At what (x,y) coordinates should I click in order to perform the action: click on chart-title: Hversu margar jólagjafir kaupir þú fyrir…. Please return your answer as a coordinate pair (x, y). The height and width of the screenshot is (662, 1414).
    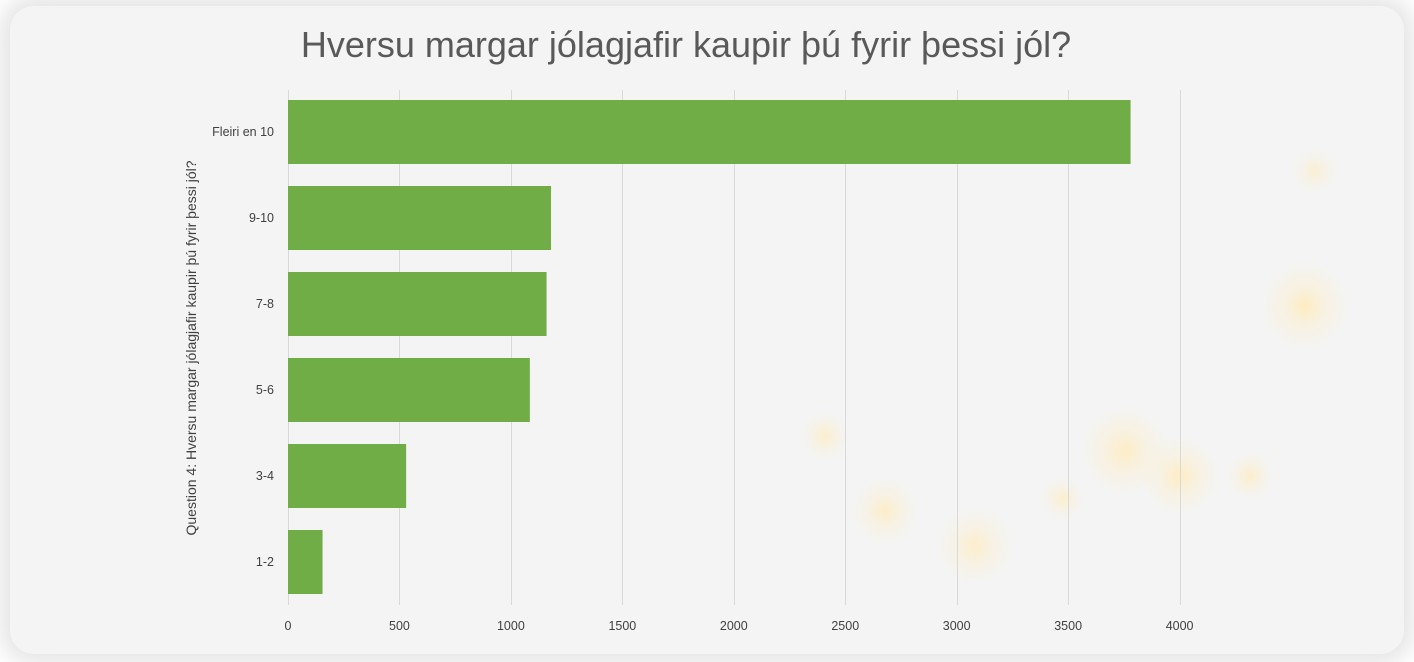
    Looking at the image, I should click on (686, 44).